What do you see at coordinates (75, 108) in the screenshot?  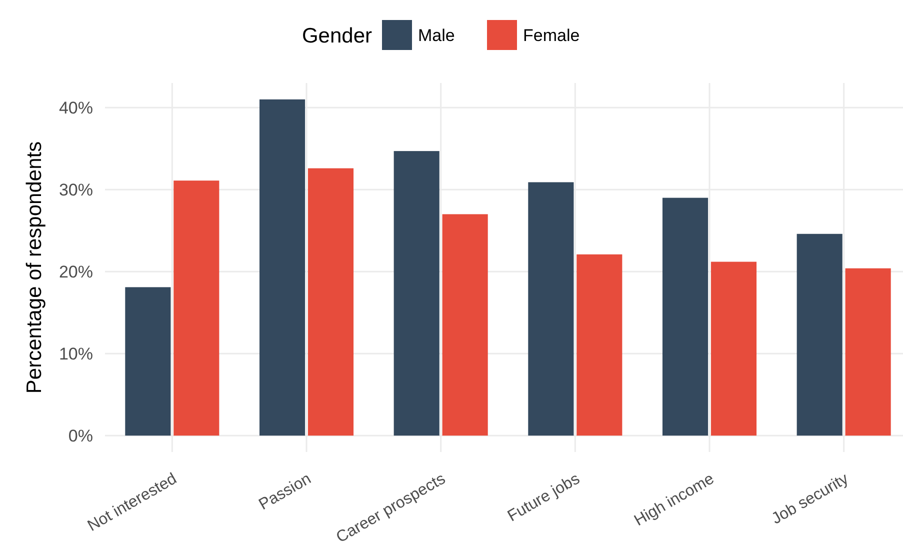 I see `y-tick-label: 40%` at bounding box center [75, 108].